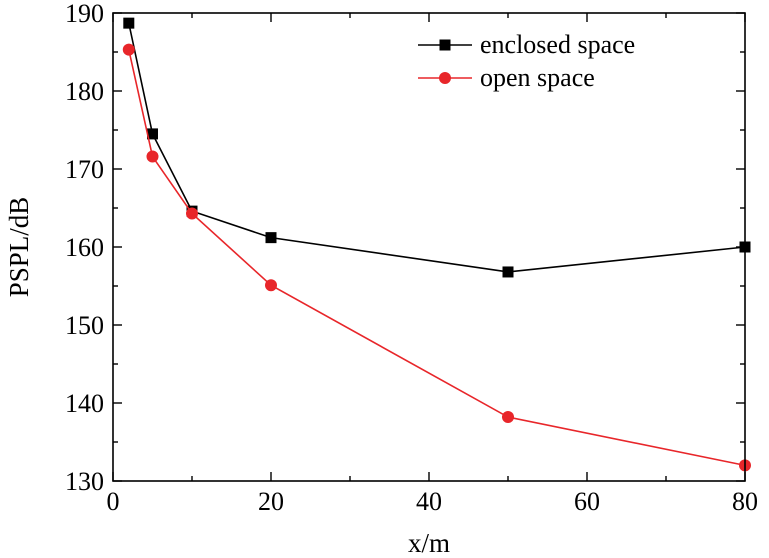 The width and height of the screenshot is (769, 558). Describe the element at coordinates (84, 91) in the screenshot. I see `y-tick-label: 180` at that location.